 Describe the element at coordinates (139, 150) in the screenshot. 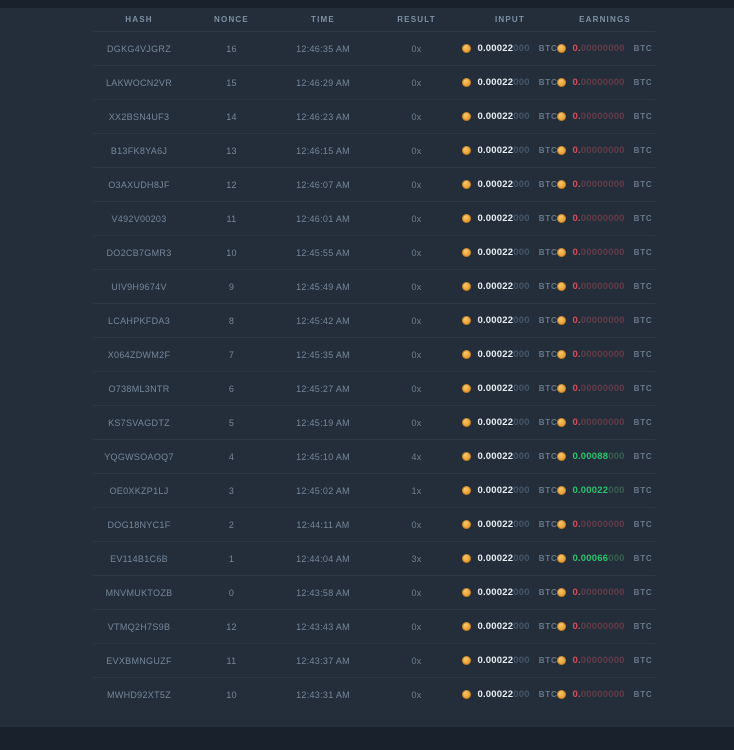

I see `hash-cell: B13FK8YA6J` at that location.